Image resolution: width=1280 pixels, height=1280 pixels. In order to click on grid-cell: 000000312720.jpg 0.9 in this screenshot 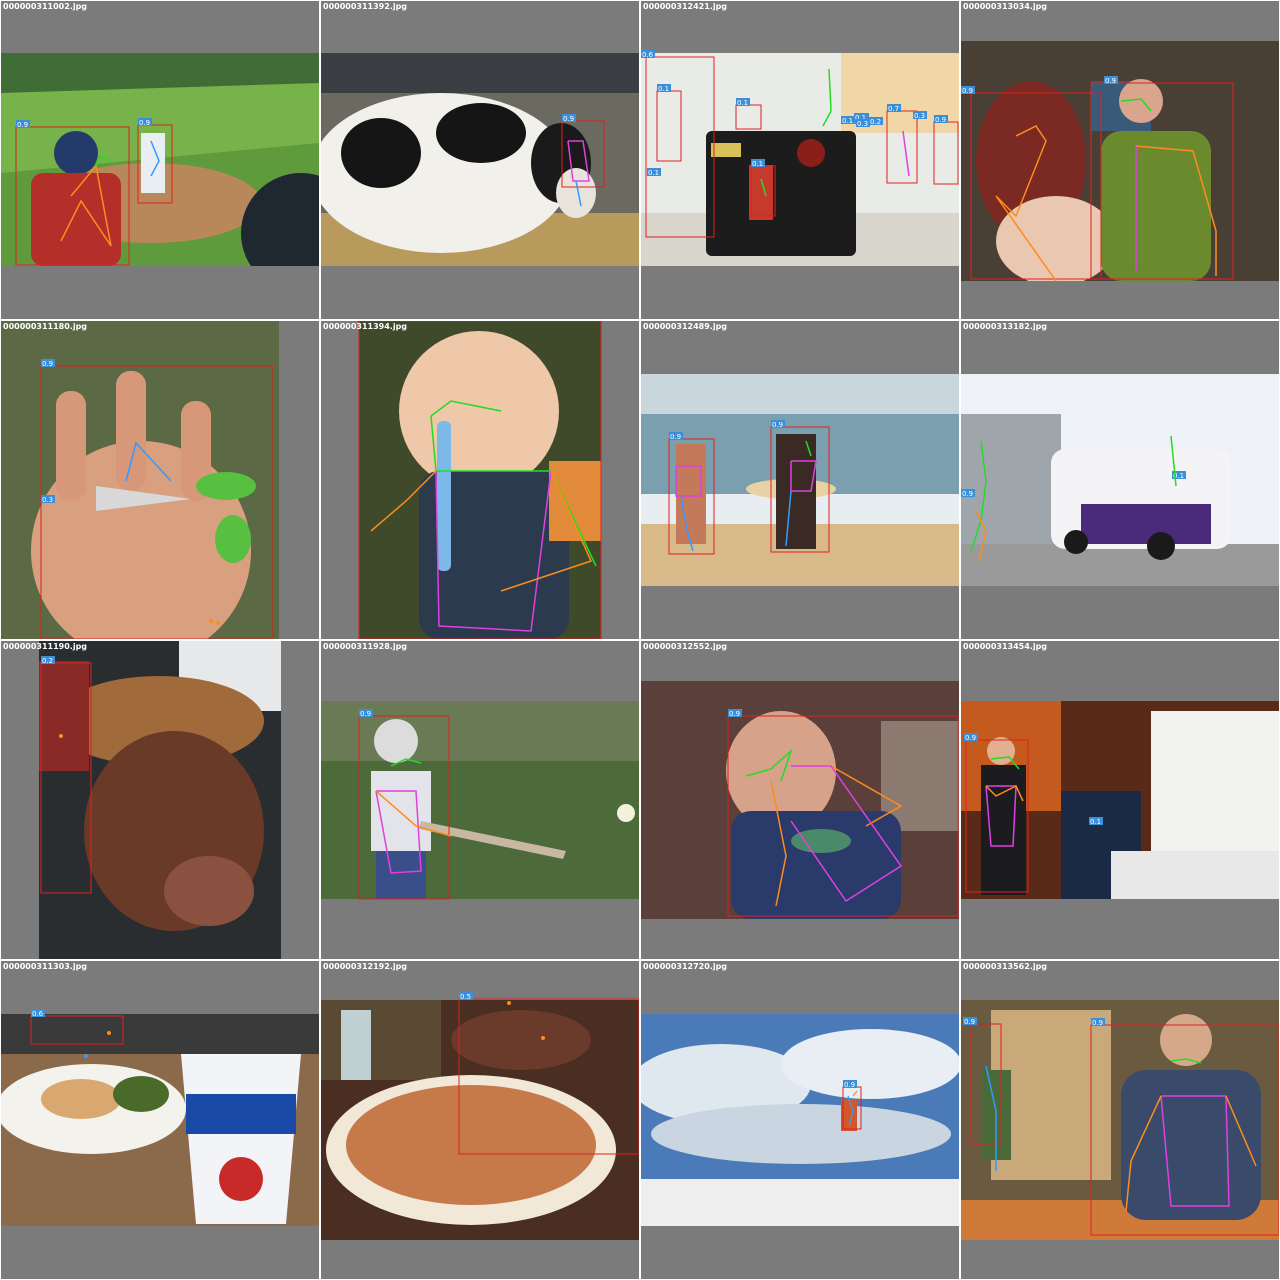, I will do `click(800, 1120)`.